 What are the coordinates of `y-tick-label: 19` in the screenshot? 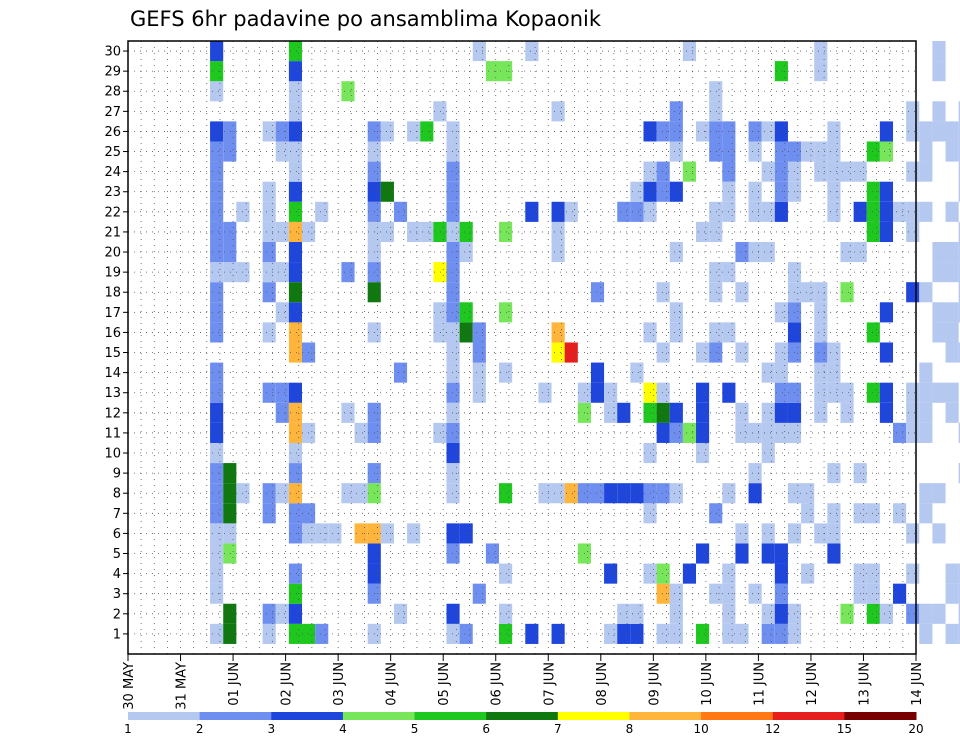 It's located at (112, 273).